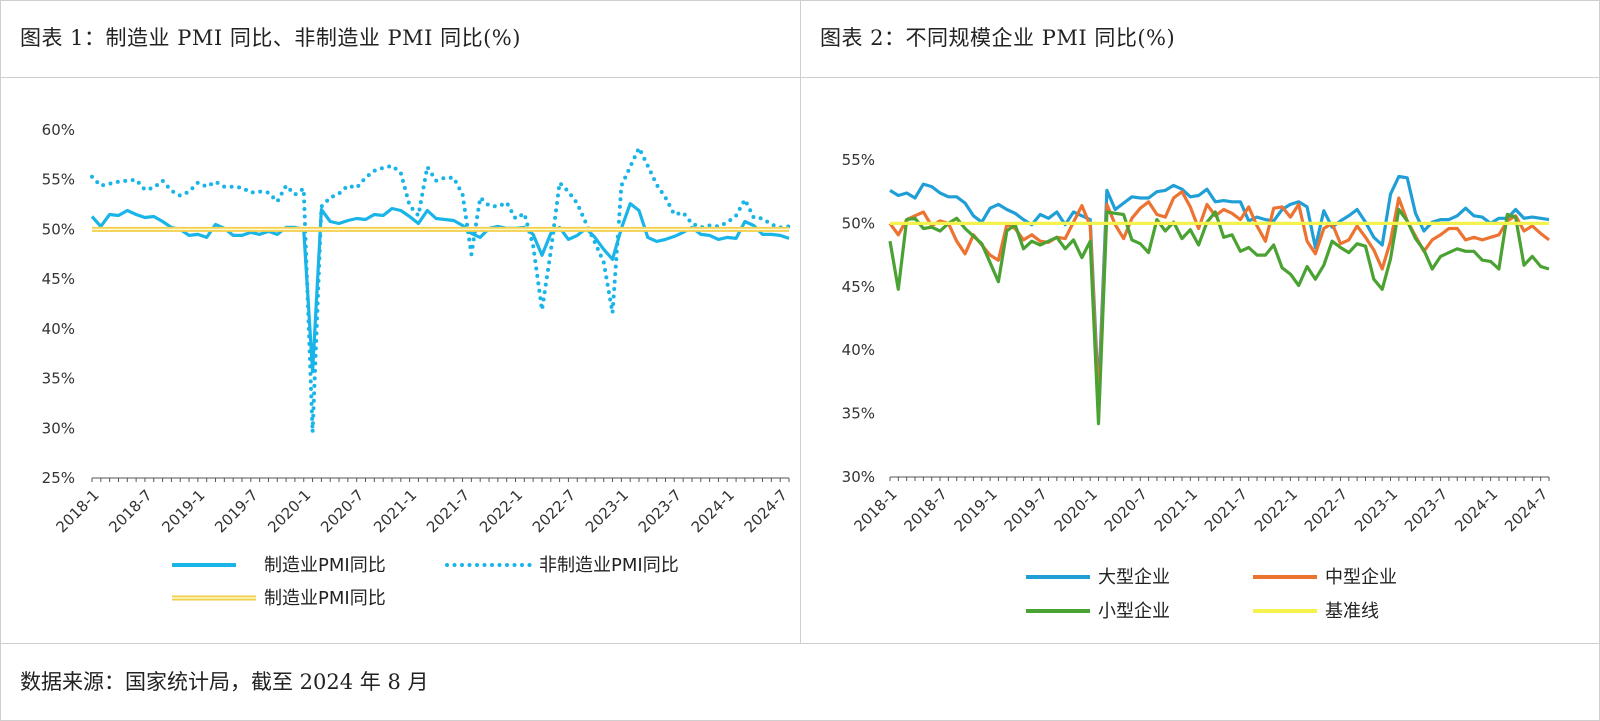  What do you see at coordinates (1134, 577) in the screenshot?
I see `legend-label: 大型企业` at bounding box center [1134, 577].